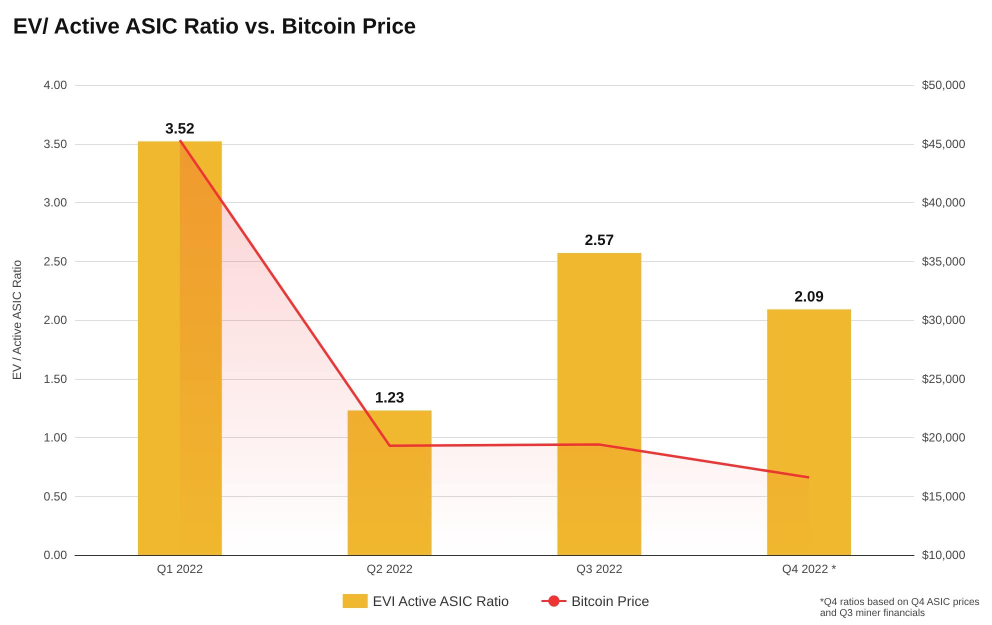  Describe the element at coordinates (599, 241) in the screenshot. I see `data-label: 2.57` at that location.